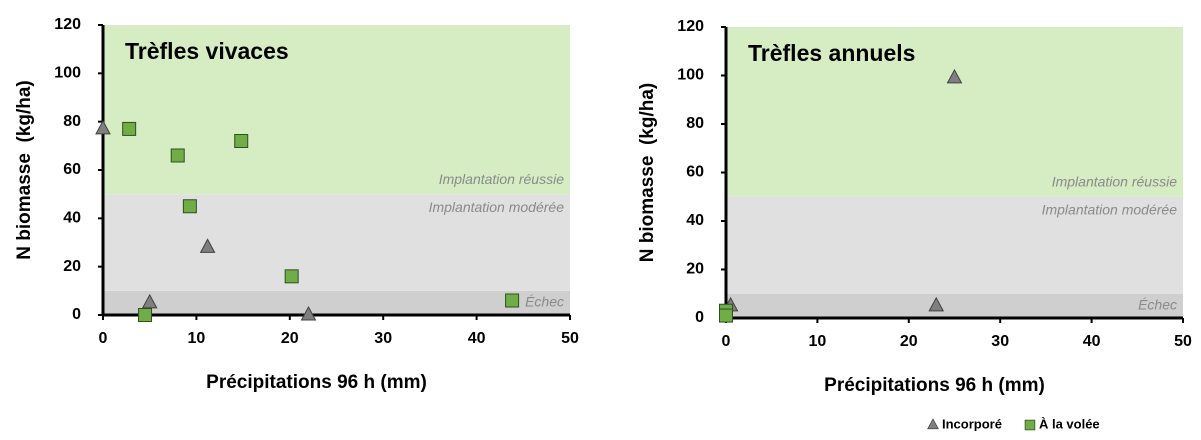  Describe the element at coordinates (831, 53) in the screenshot. I see `chart-title: Trèfles annuels` at that location.